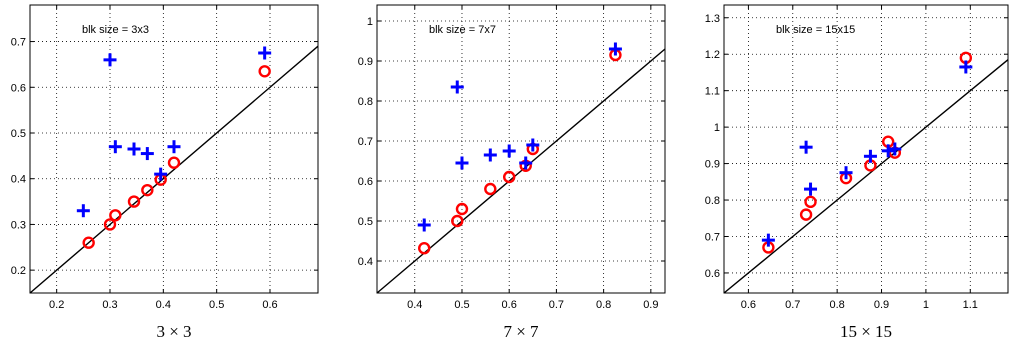  I want to click on y-tick-label: 1.3, so click(712, 19).